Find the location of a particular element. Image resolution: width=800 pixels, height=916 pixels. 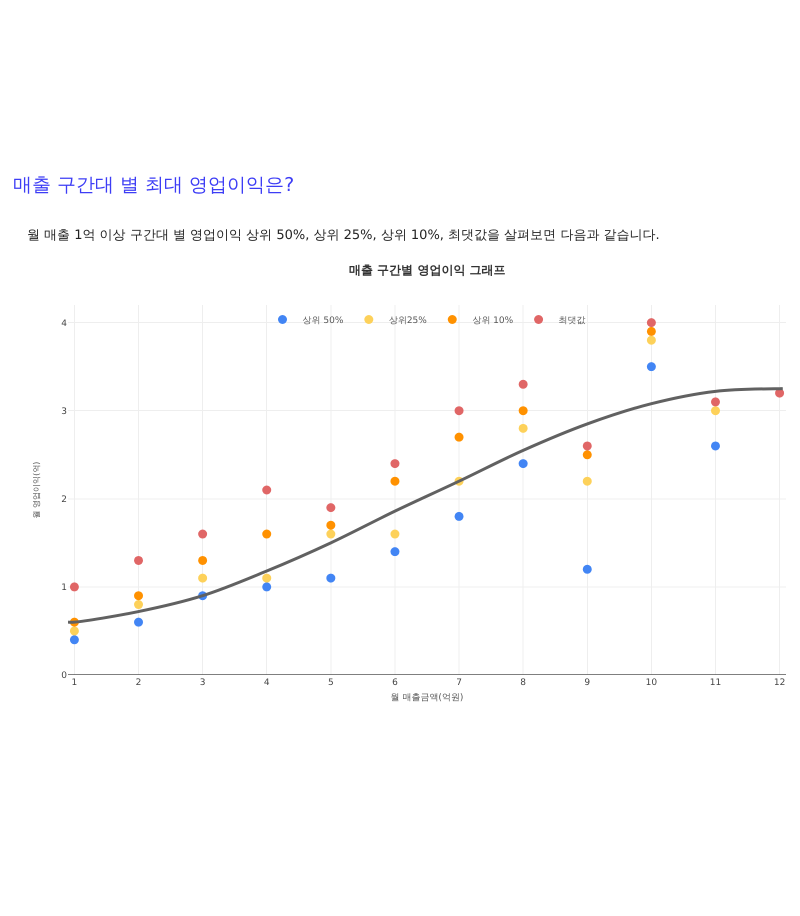

x-tick-label: 5 is located at coordinates (331, 683).